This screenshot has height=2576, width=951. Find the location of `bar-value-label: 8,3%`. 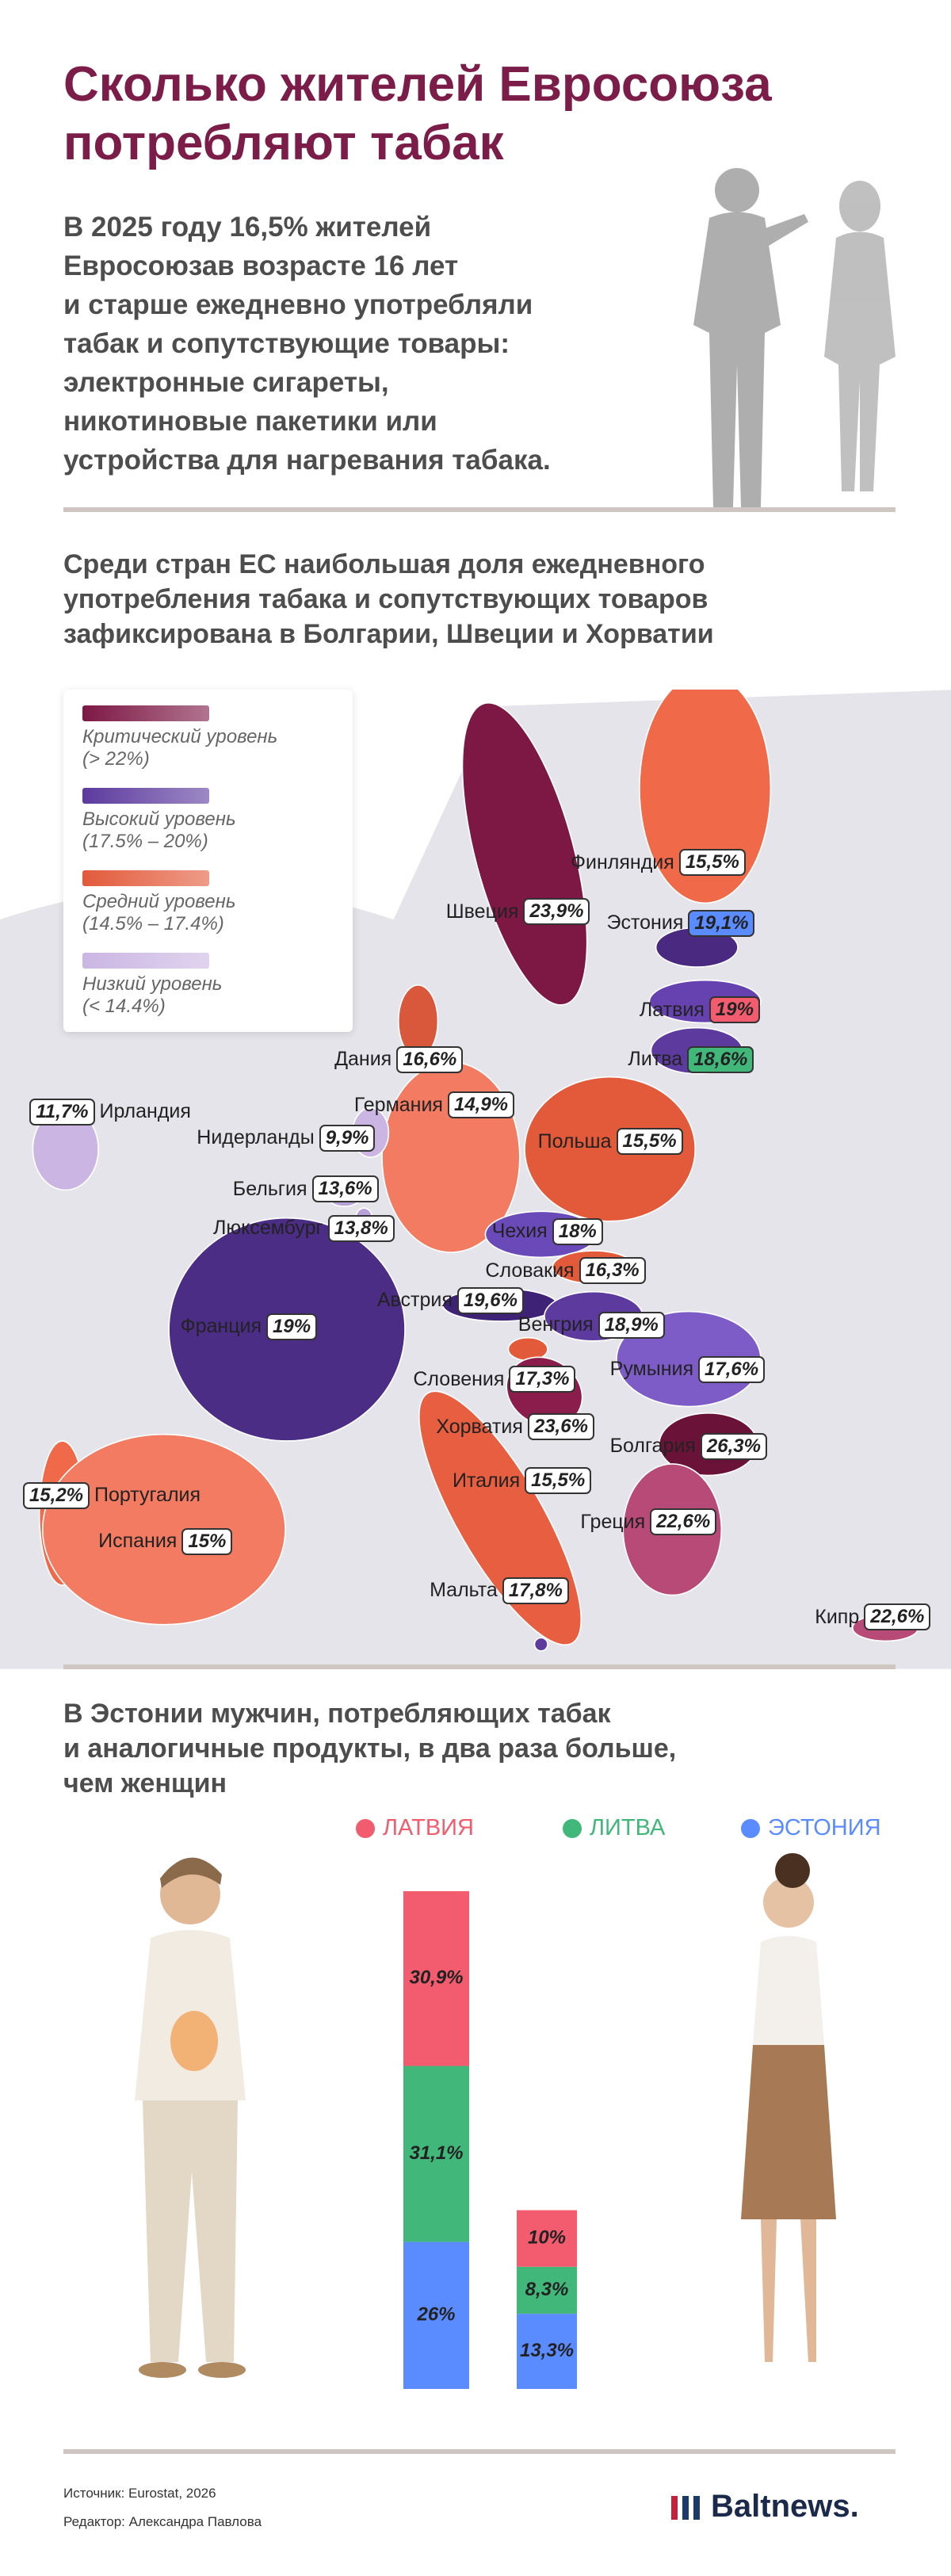

bar-value-label: 8,3% is located at coordinates (547, 2289).